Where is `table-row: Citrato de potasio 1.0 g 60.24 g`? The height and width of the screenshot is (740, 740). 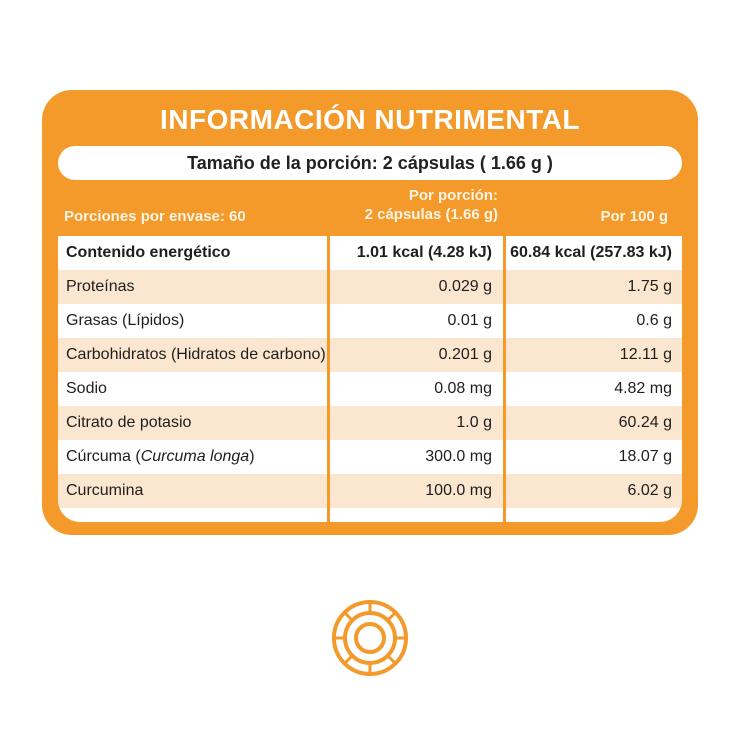 table-row: Citrato de potasio 1.0 g 60.24 g is located at coordinates (370, 423).